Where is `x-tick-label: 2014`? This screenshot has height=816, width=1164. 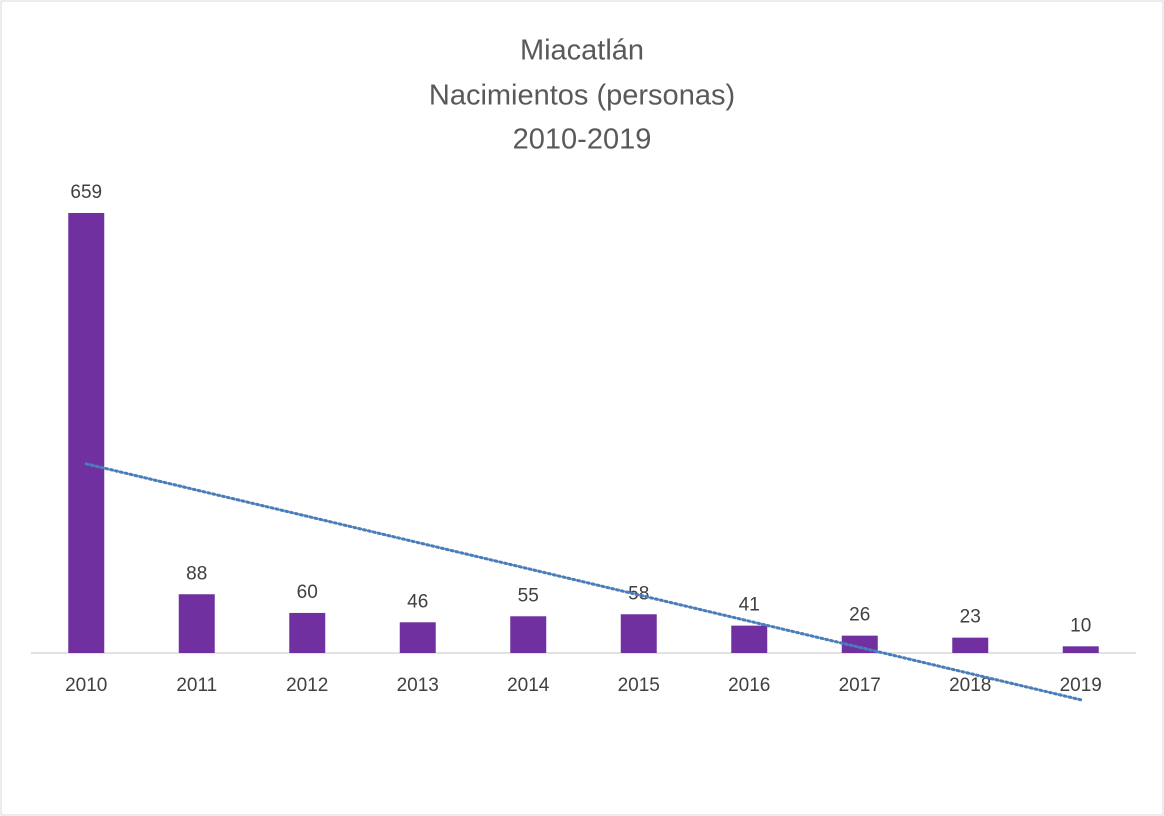 x-tick-label: 2014 is located at coordinates (528, 685).